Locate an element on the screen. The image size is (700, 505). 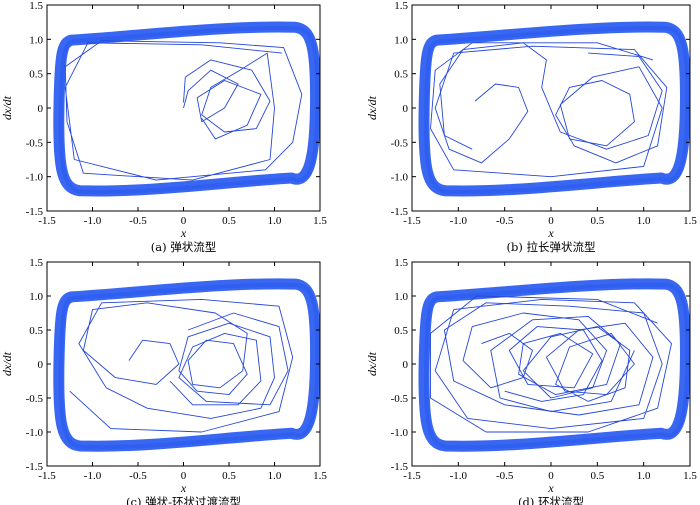
panel-caption: (a) 弹状流型 is located at coordinates (183, 247).